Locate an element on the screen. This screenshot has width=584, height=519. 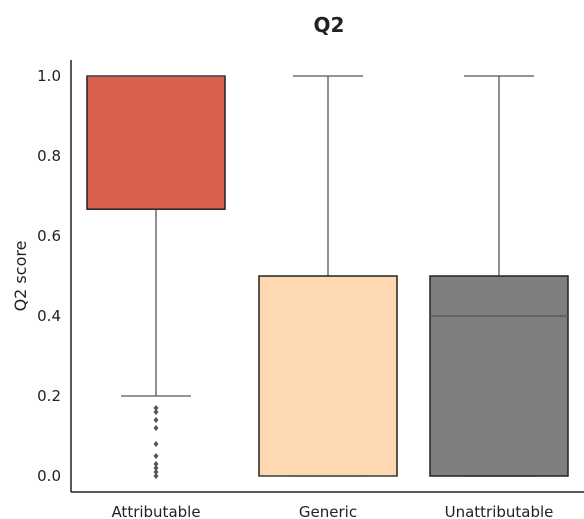
x-tick-label: Attributable is located at coordinates (155, 511).